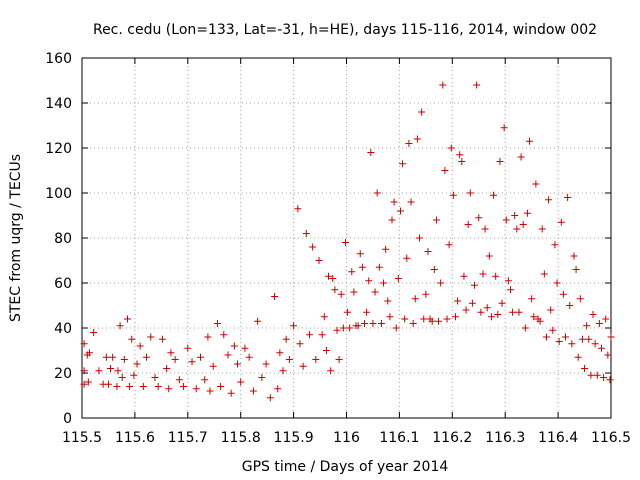 The height and width of the screenshot is (480, 640). What do you see at coordinates (58, 104) in the screenshot?
I see `y-tick-label: 140` at bounding box center [58, 104].